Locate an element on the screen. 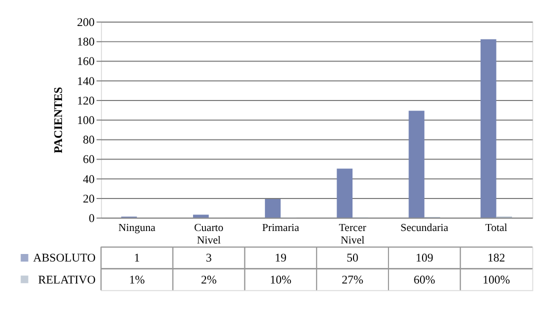 The width and height of the screenshot is (543, 329). x-tick-label: Secundaria is located at coordinates (424, 228).